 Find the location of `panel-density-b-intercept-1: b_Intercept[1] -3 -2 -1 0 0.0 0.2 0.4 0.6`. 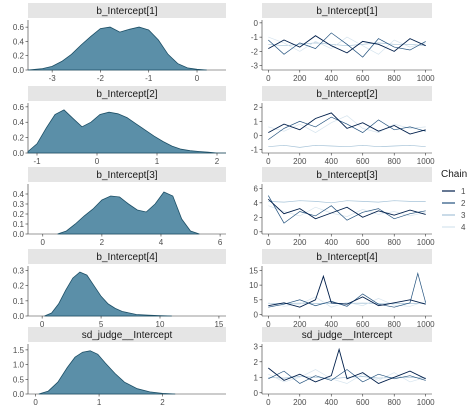

panel-density-b-intercept-1: b_Intercept[1] -3 -2 -1 0 0.0 0.2 0.4 0.6 is located at coordinates (119, 43).